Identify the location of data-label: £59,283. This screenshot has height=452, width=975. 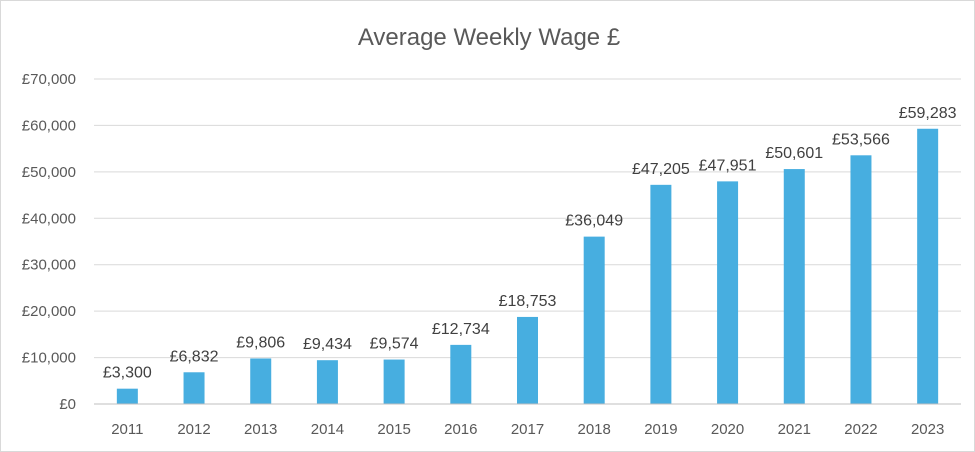
(928, 113).